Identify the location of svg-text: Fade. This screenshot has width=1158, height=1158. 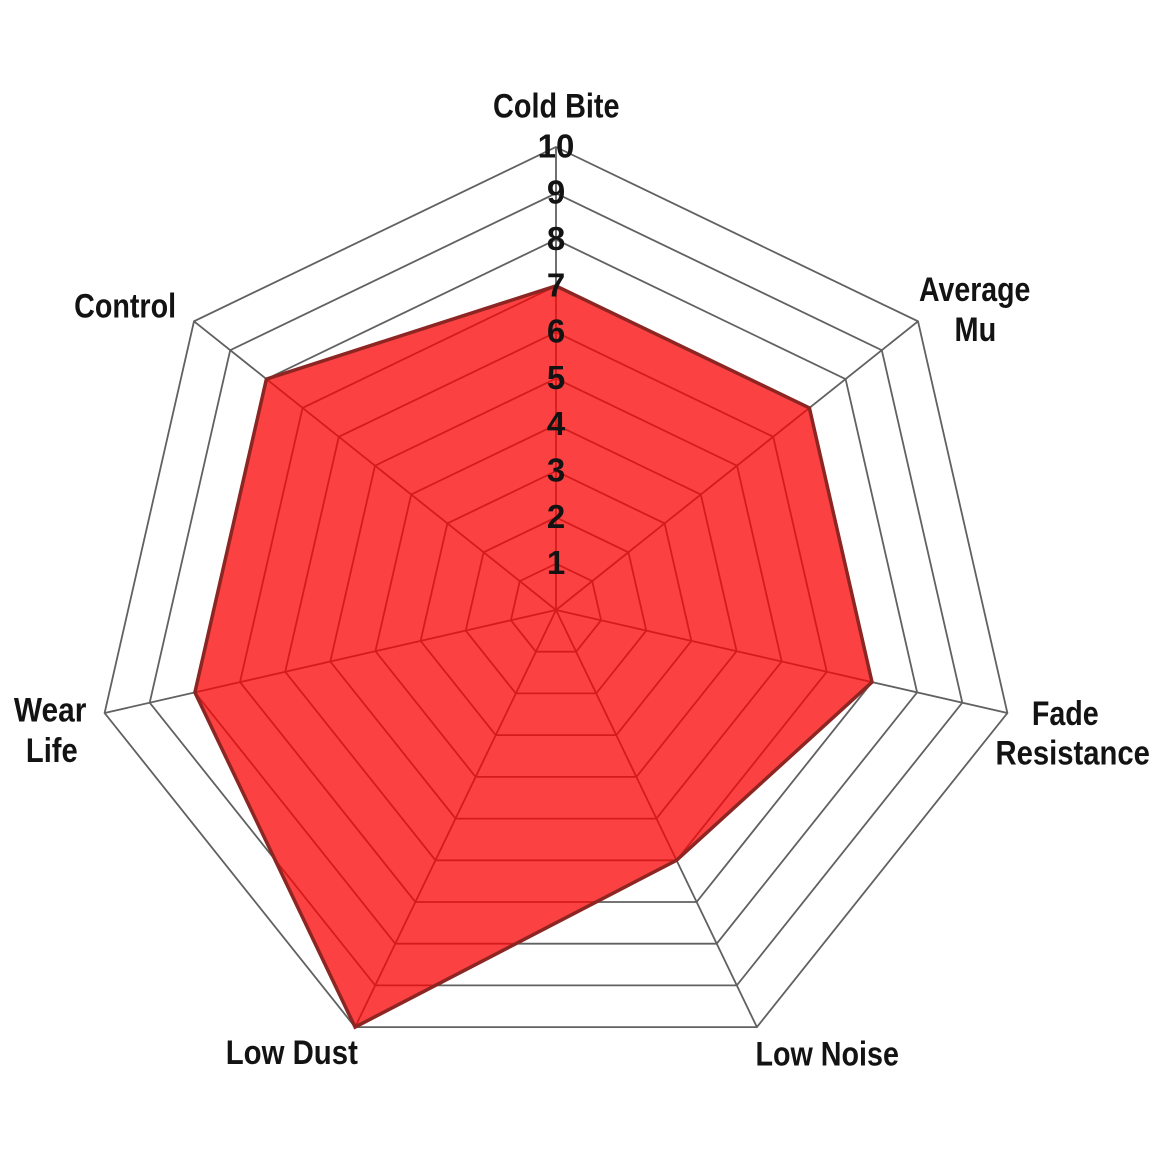
(1065, 714).